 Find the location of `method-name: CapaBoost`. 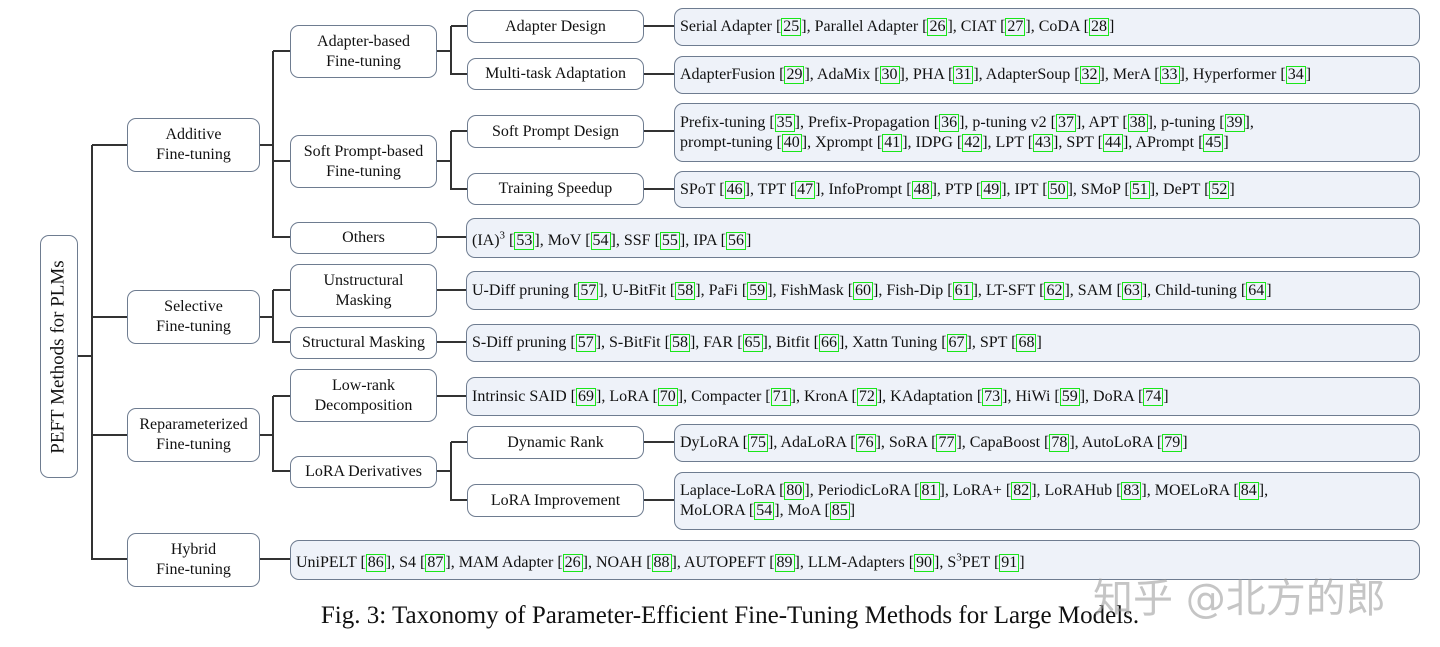

method-name: CapaBoost is located at coordinates (1005, 442).